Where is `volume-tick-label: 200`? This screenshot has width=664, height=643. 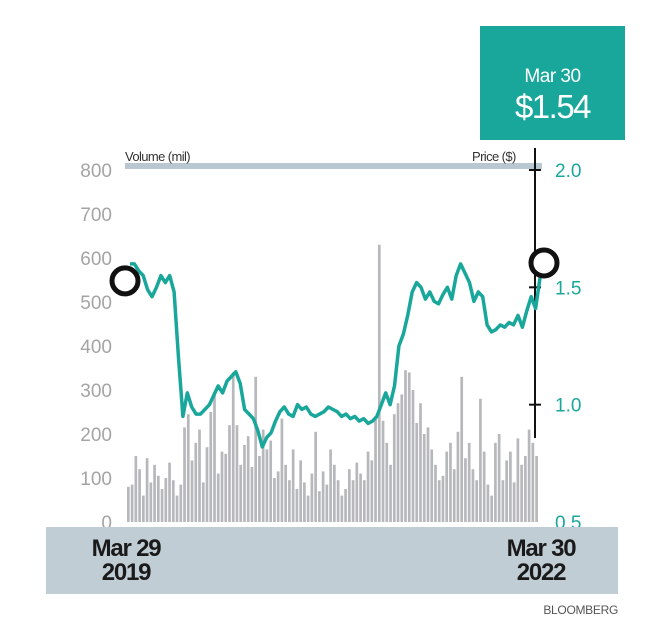
volume-tick-label: 200 is located at coordinates (96, 435).